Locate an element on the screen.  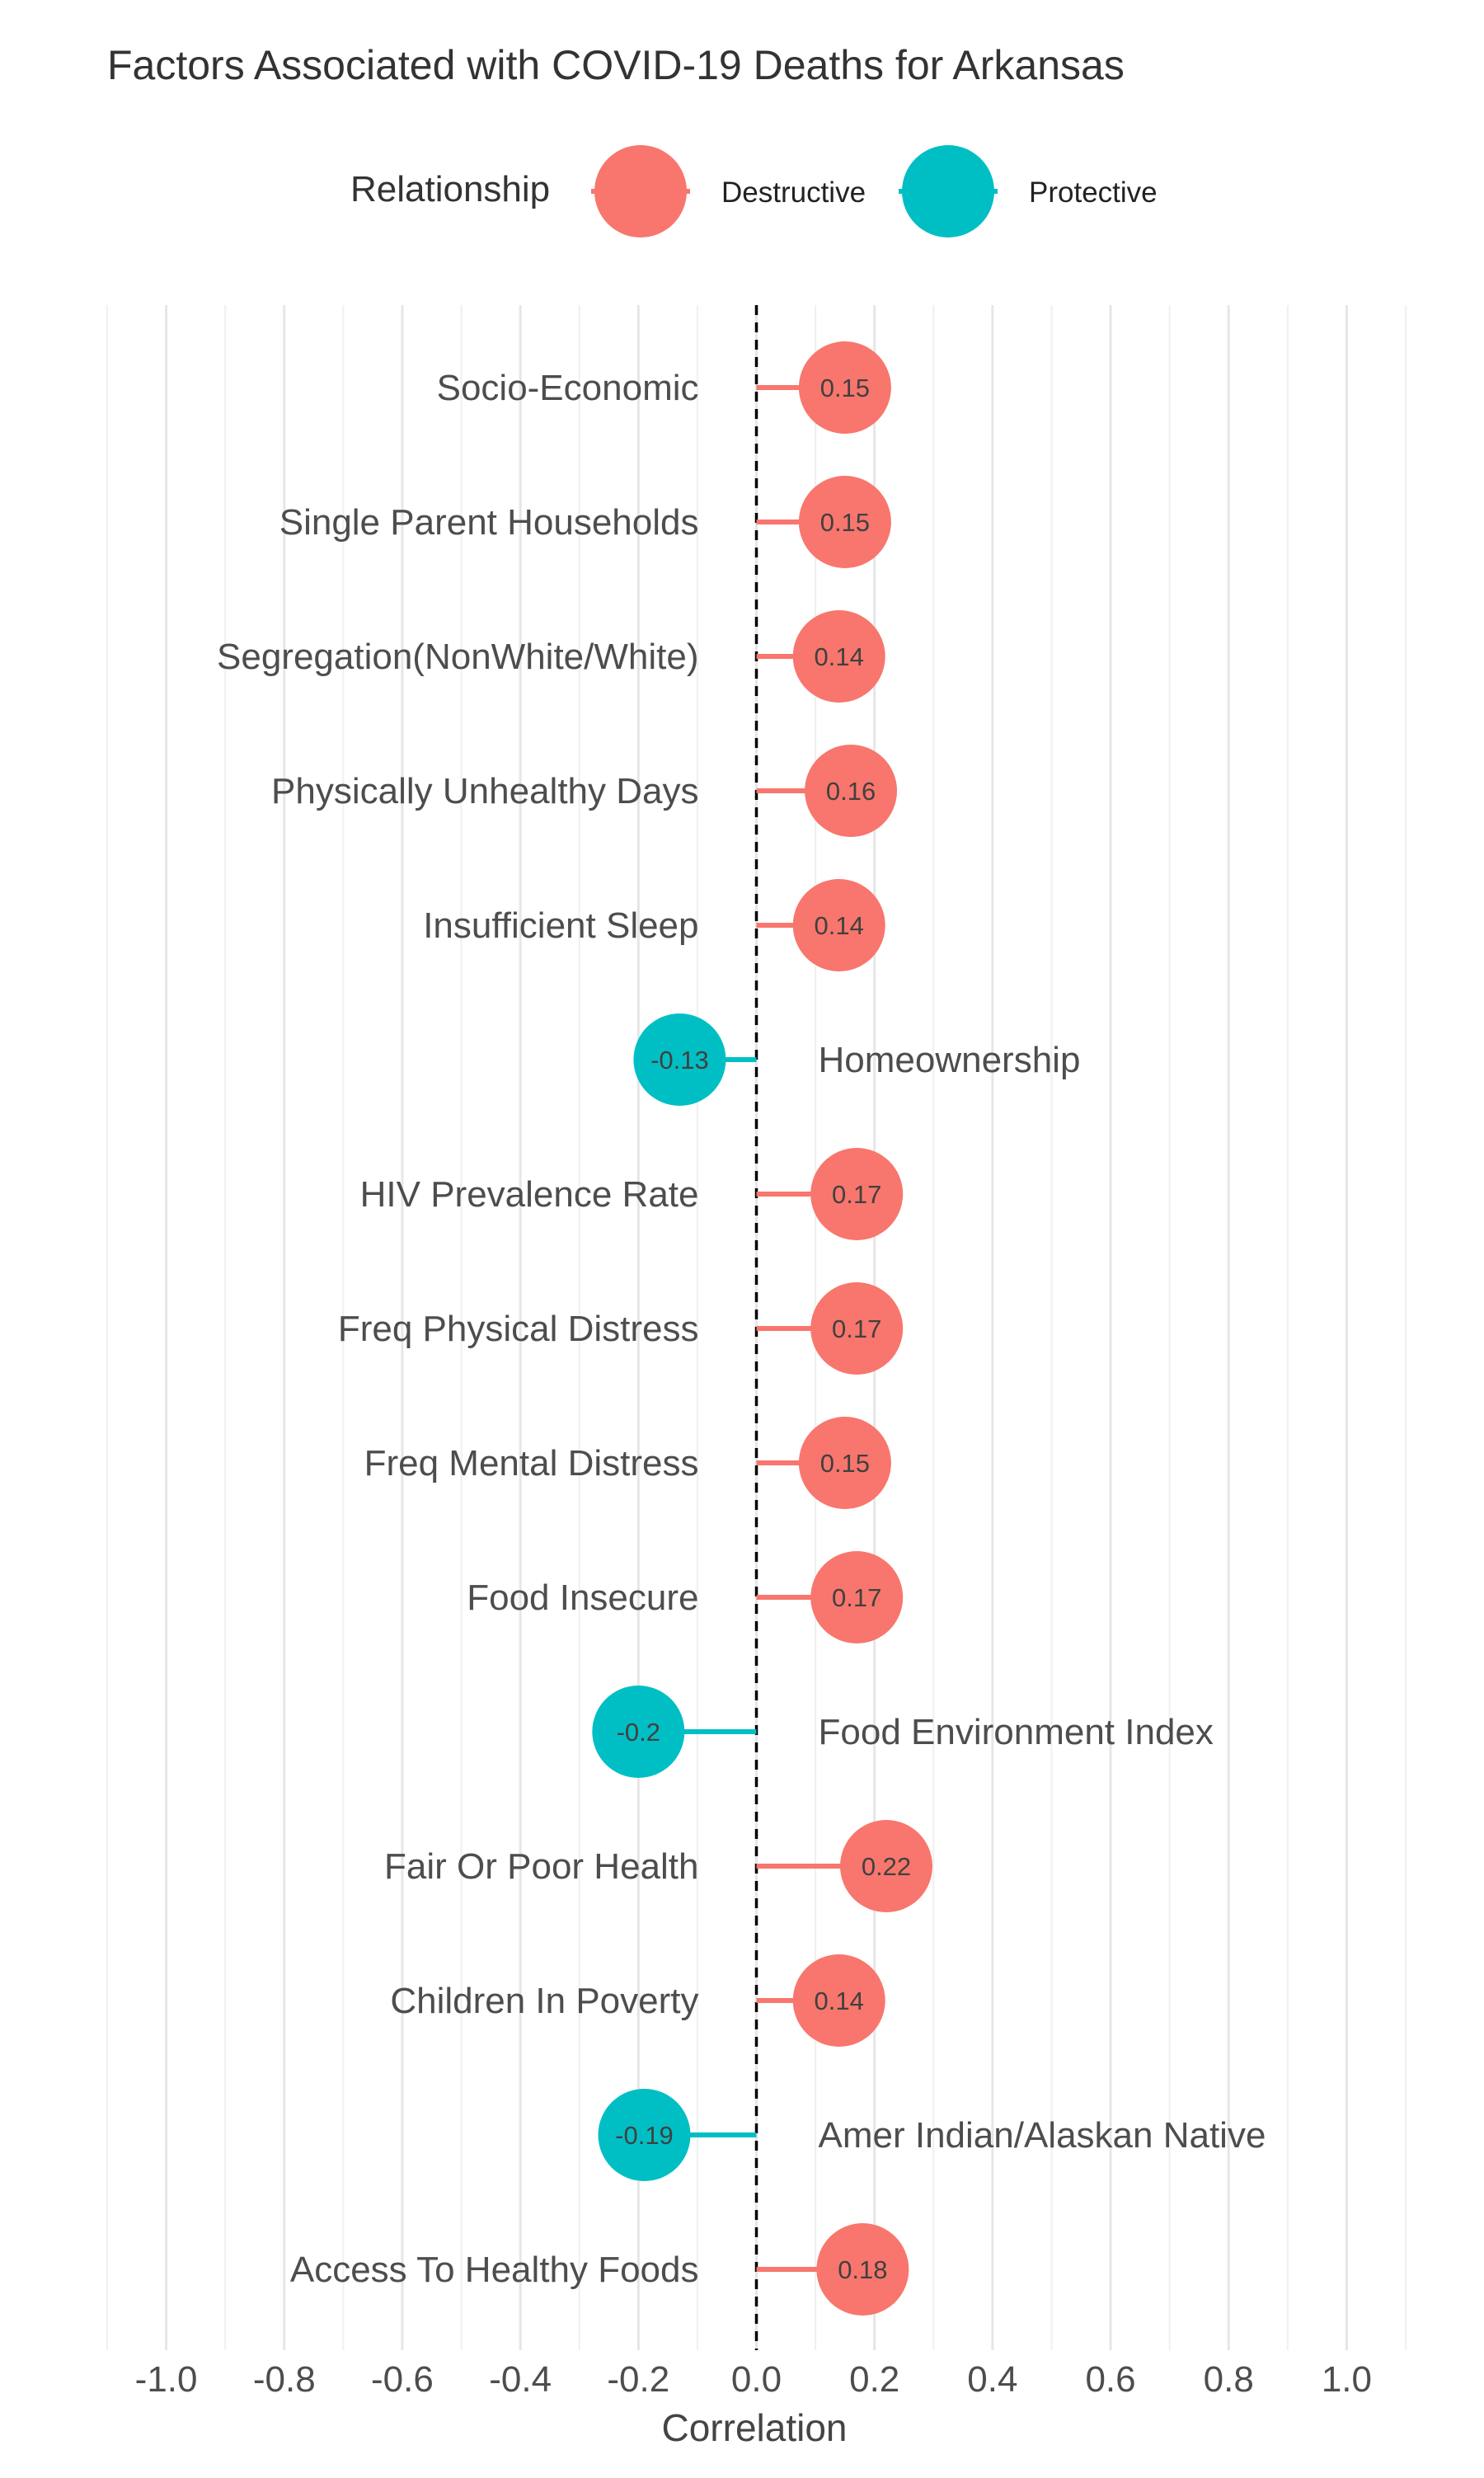
legend-entry-destructive: Destructive is located at coordinates (728, 191).